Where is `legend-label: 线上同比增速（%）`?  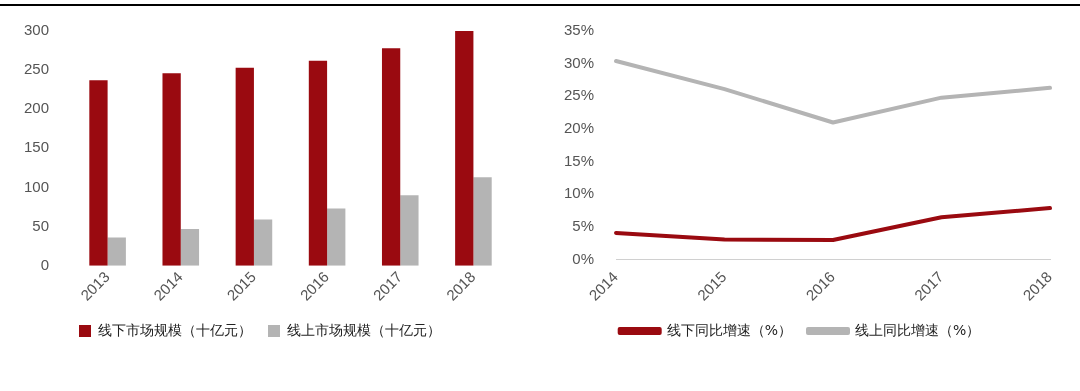
legend-label: 线上同比增速（%） is located at coordinates (918, 329).